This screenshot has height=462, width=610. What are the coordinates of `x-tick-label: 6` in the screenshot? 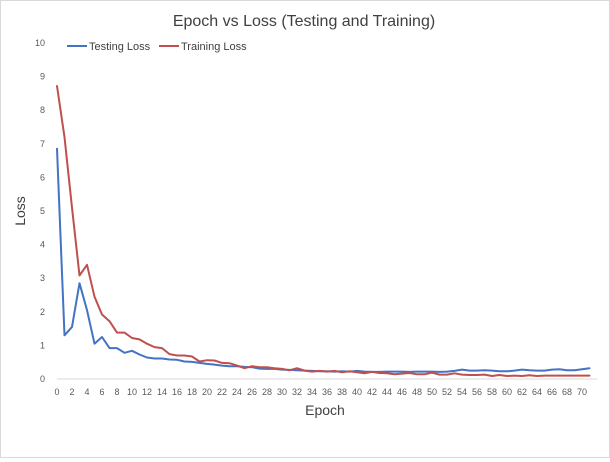 It's located at (101, 392).